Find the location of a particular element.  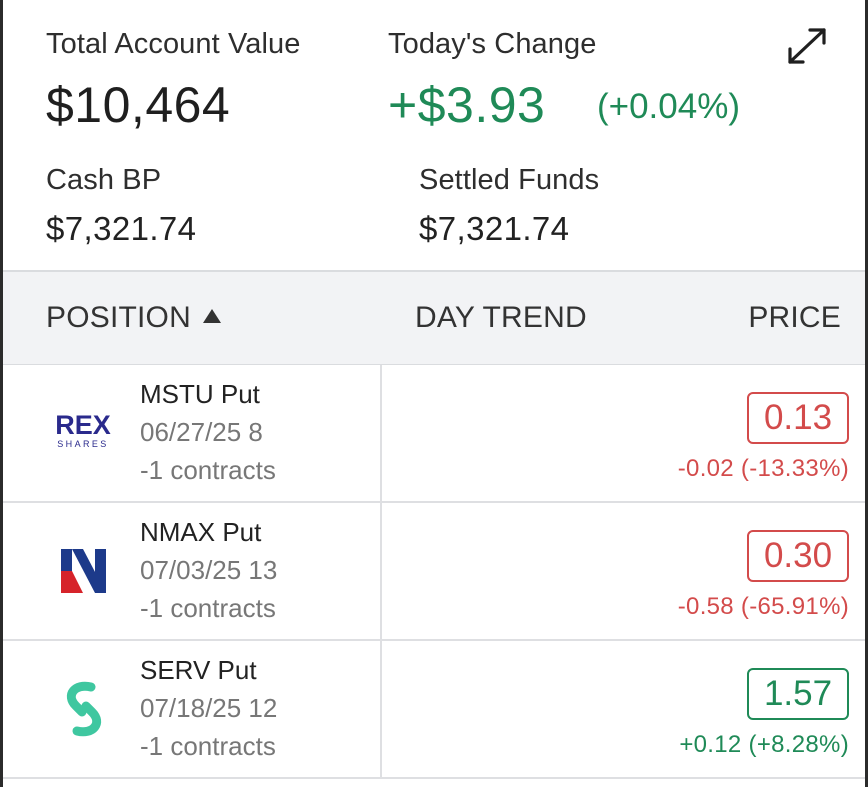

position-price: 0.13 is located at coordinates (798, 418).